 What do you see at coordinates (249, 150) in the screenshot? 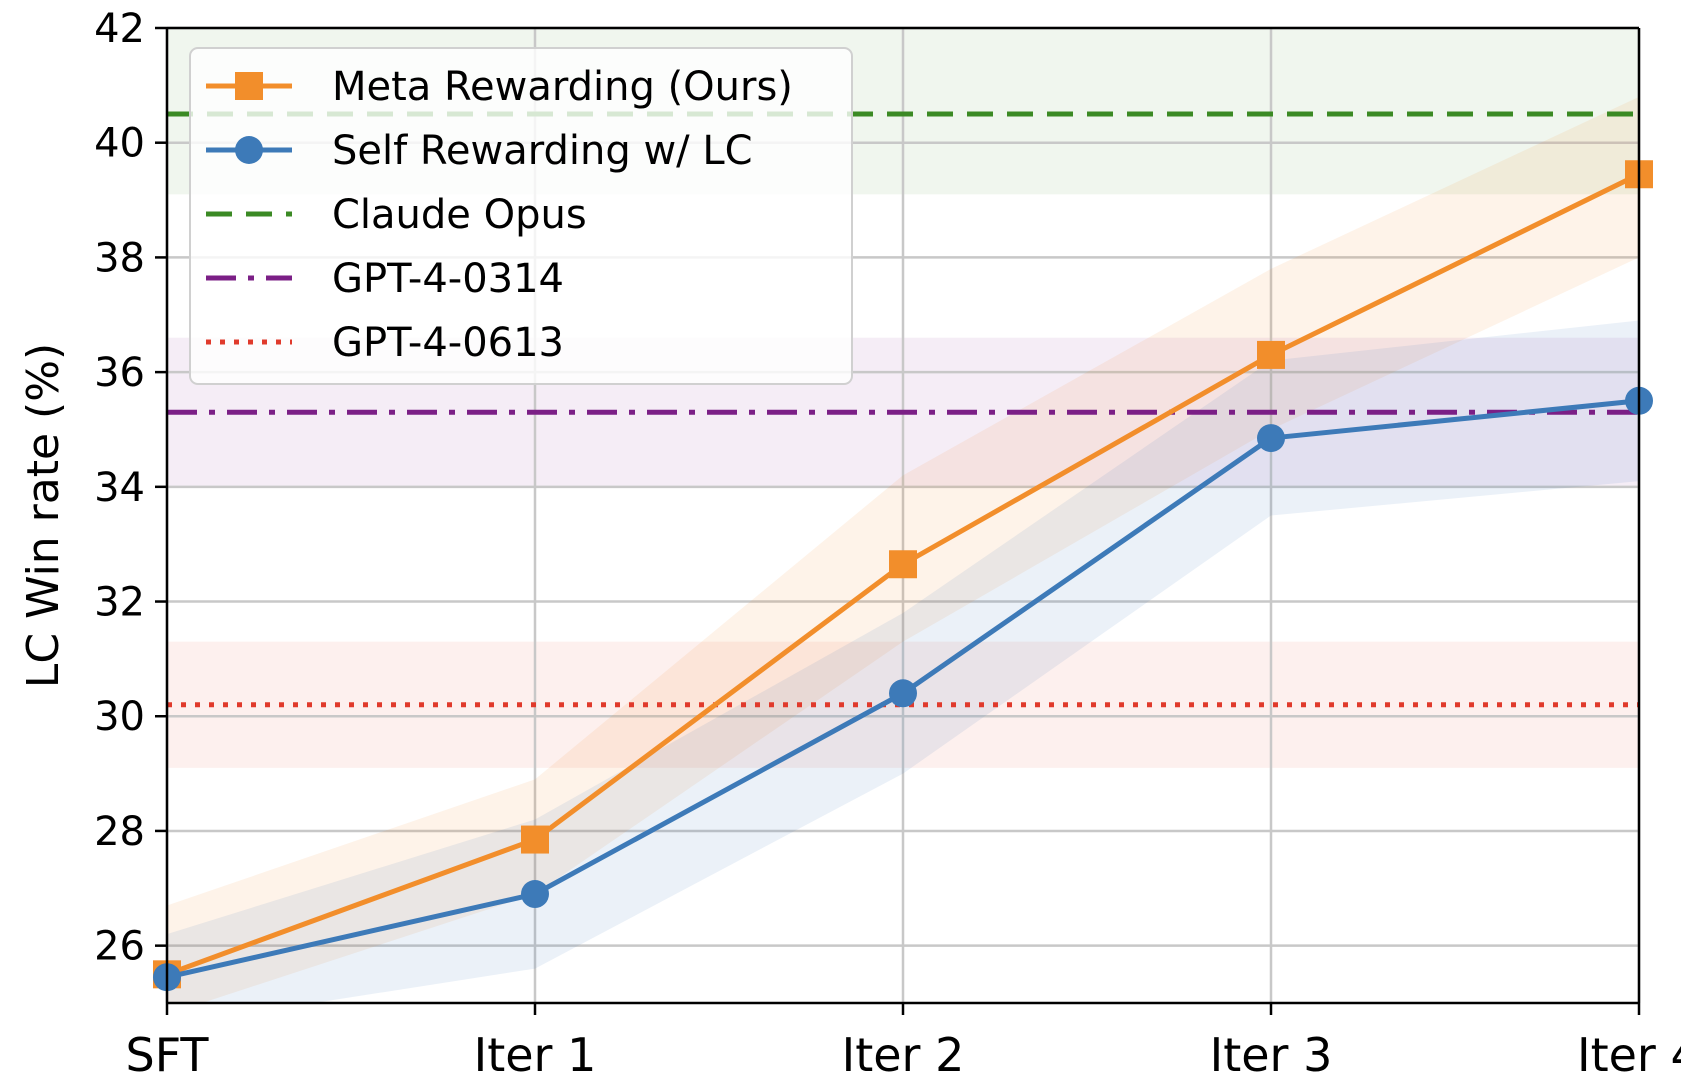
I see `legend-marker-self-rewarding-w-lc` at bounding box center [249, 150].